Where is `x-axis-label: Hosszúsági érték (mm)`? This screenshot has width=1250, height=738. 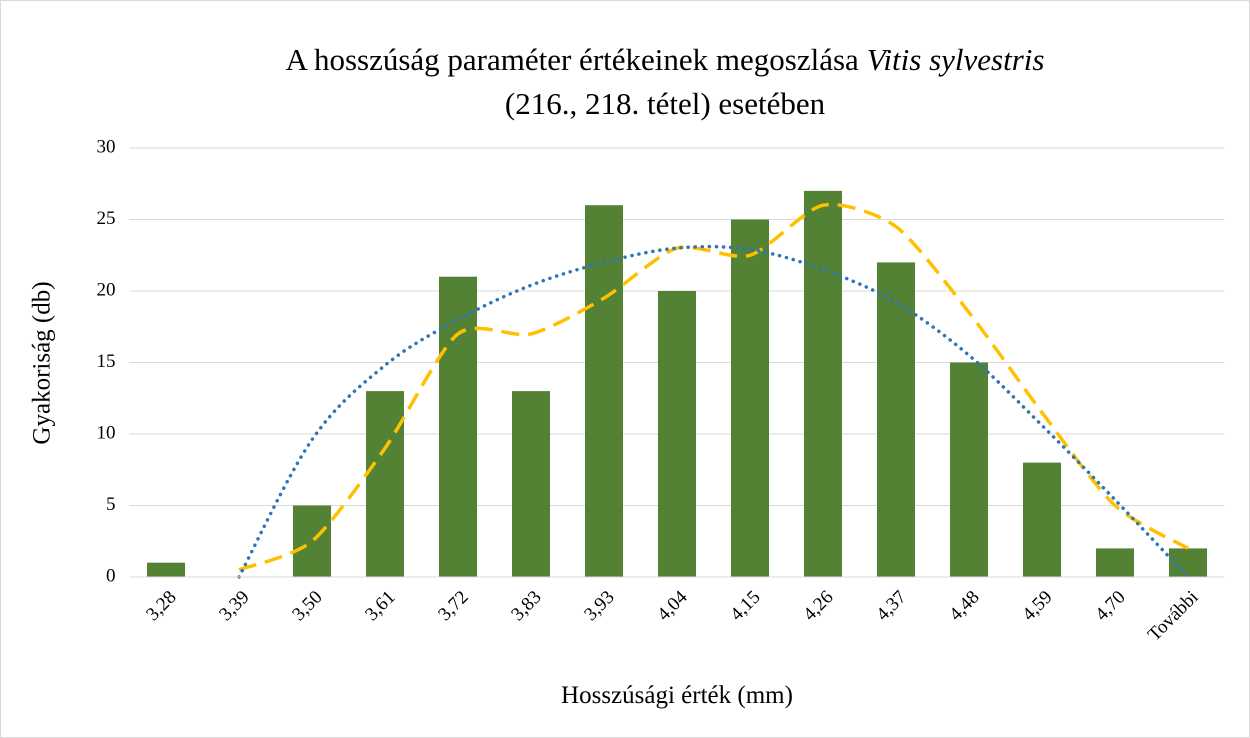
x-axis-label: Hosszúsági érték (mm) is located at coordinates (677, 695).